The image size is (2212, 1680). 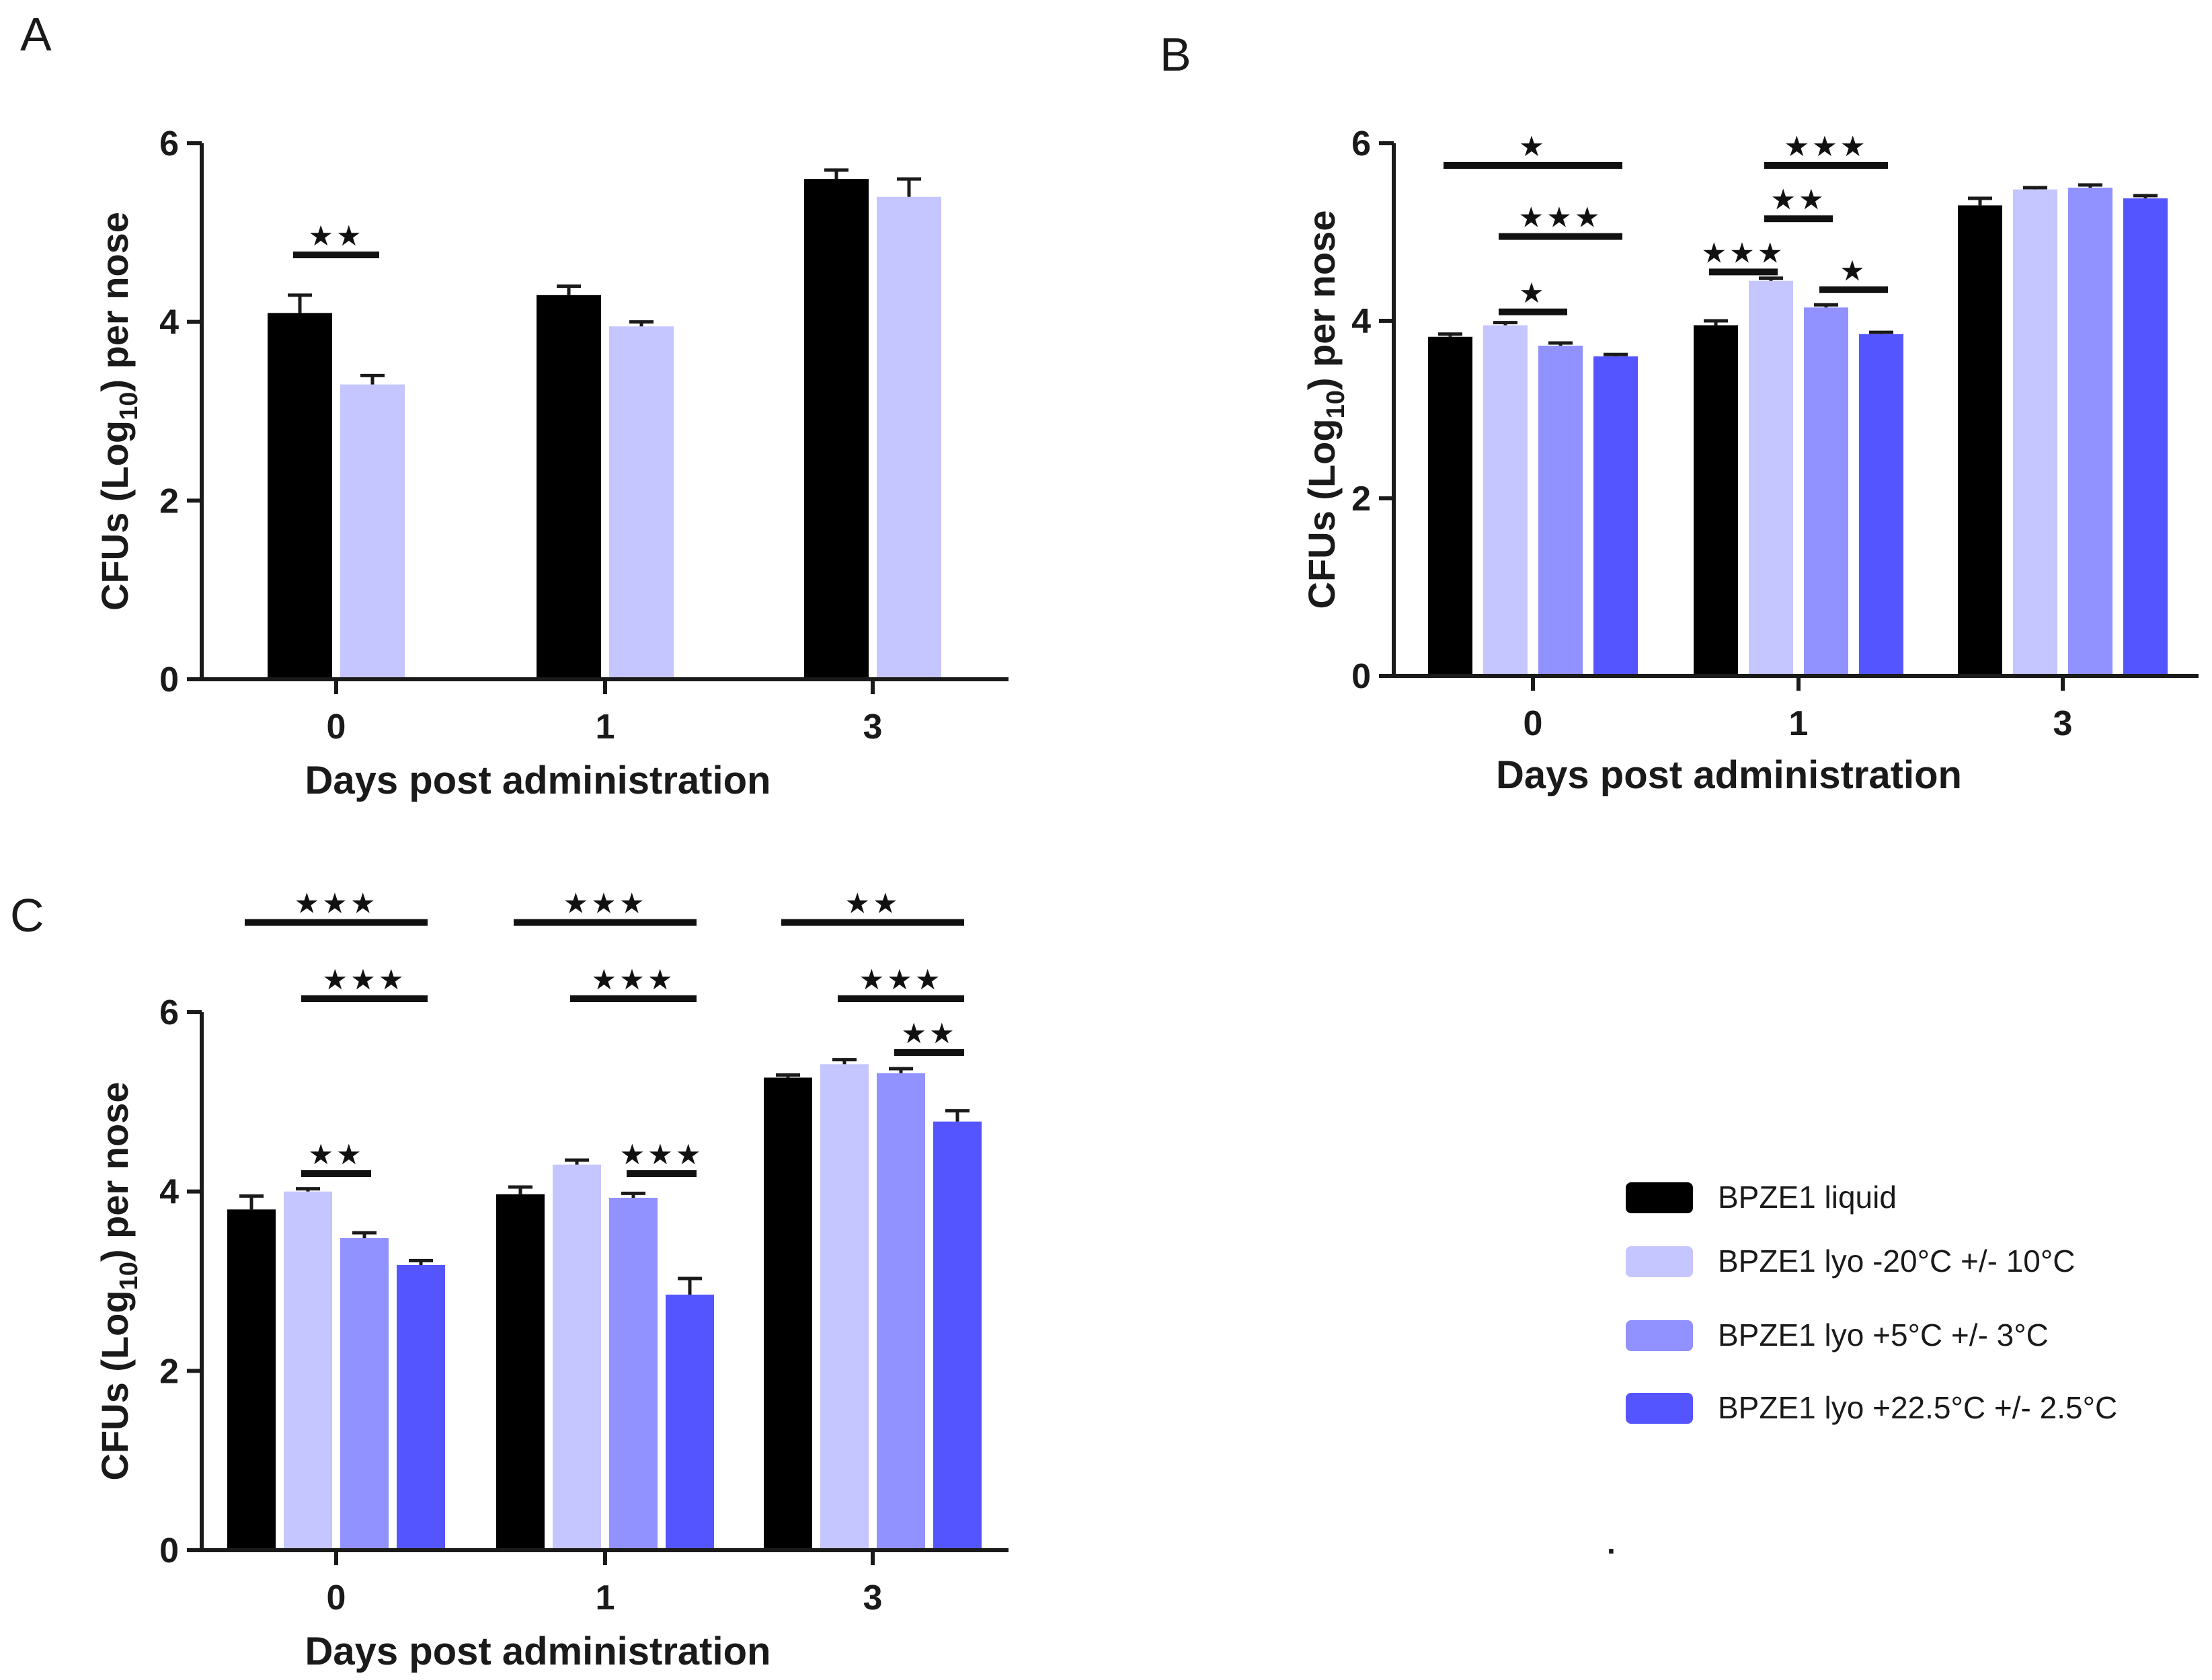 What do you see at coordinates (36, 34) in the screenshot?
I see `panel-letter: A` at bounding box center [36, 34].